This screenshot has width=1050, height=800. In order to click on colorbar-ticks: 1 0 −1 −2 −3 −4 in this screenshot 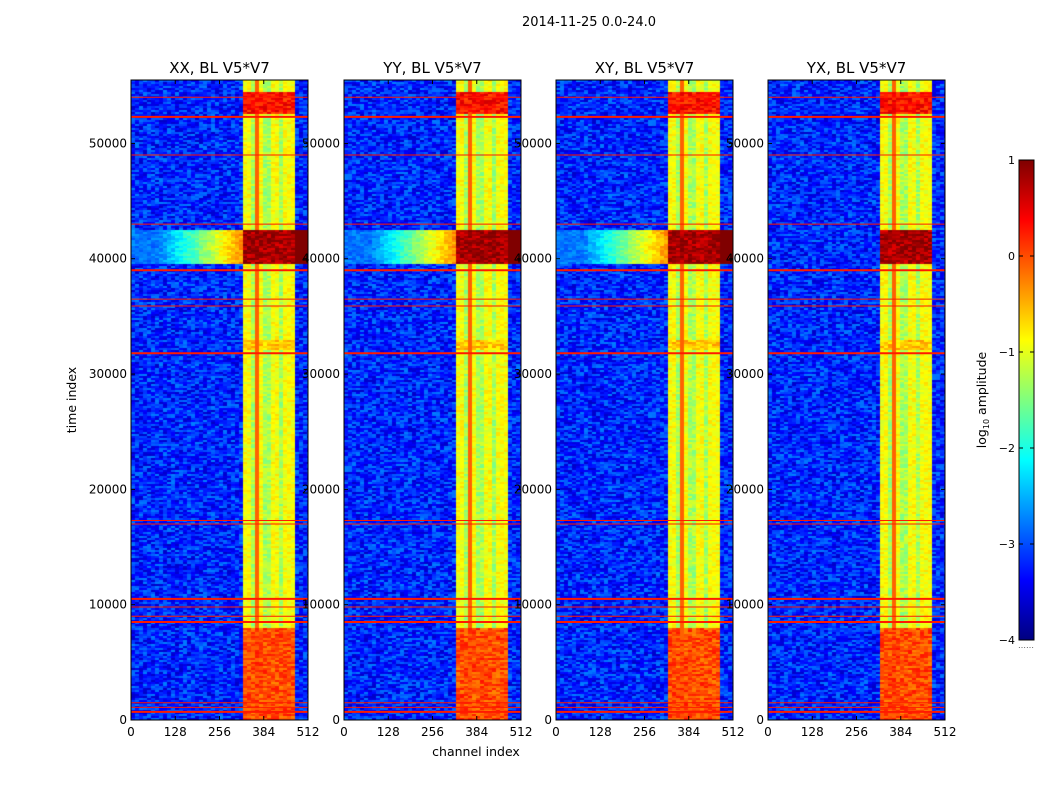, I will do `click(1016, 400)`.